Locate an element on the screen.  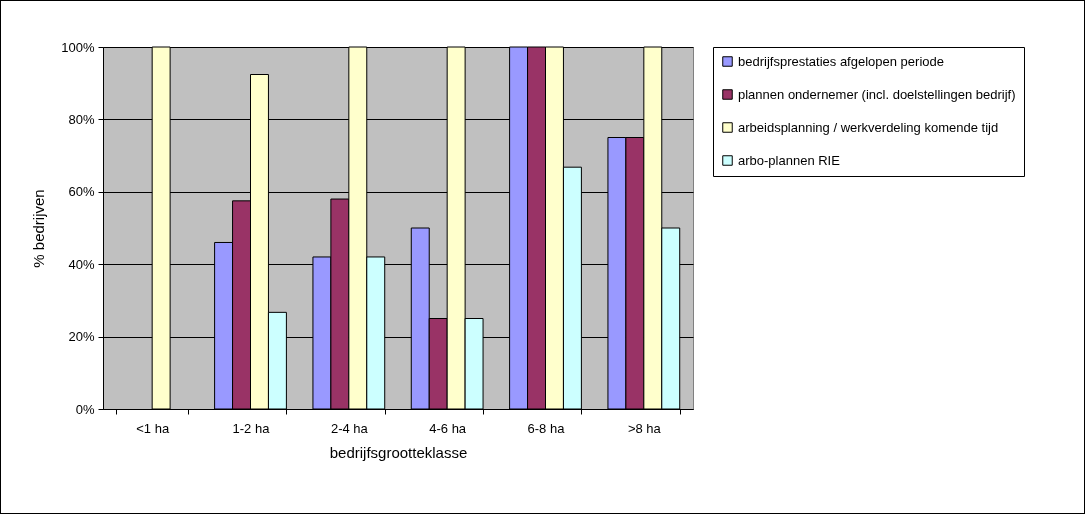
x-tick-label: >8 ha is located at coordinates (644, 428).